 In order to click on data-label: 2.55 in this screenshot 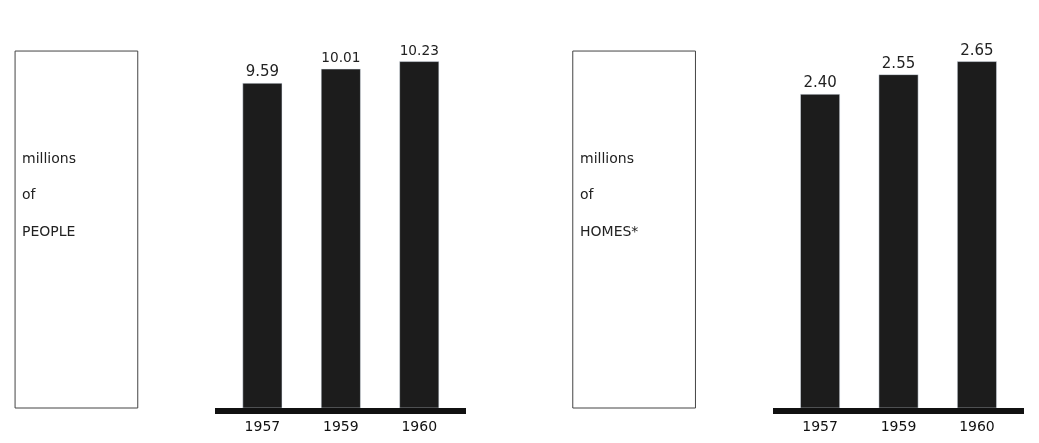, I will do `click(898, 62)`.